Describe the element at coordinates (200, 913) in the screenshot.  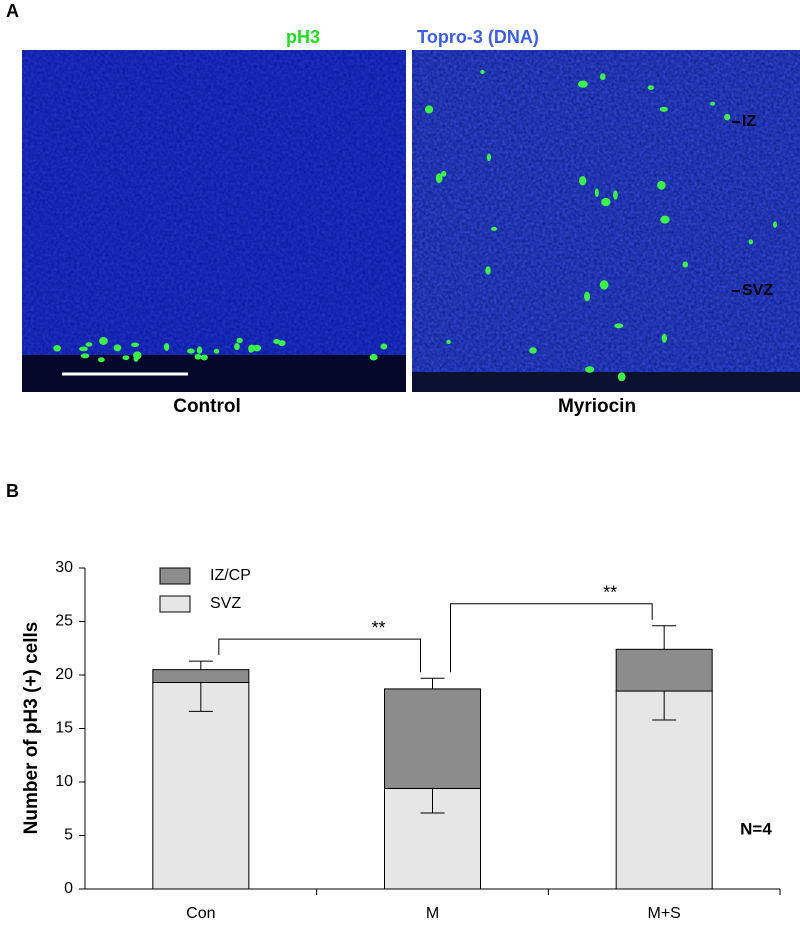
I see `x-tick-label: Con` at that location.